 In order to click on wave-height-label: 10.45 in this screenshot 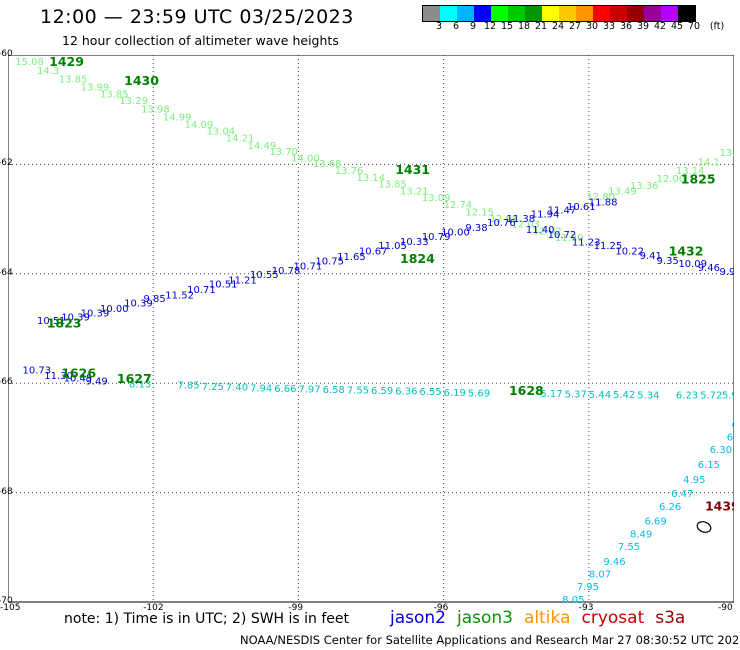, I will do `click(78, 379)`.